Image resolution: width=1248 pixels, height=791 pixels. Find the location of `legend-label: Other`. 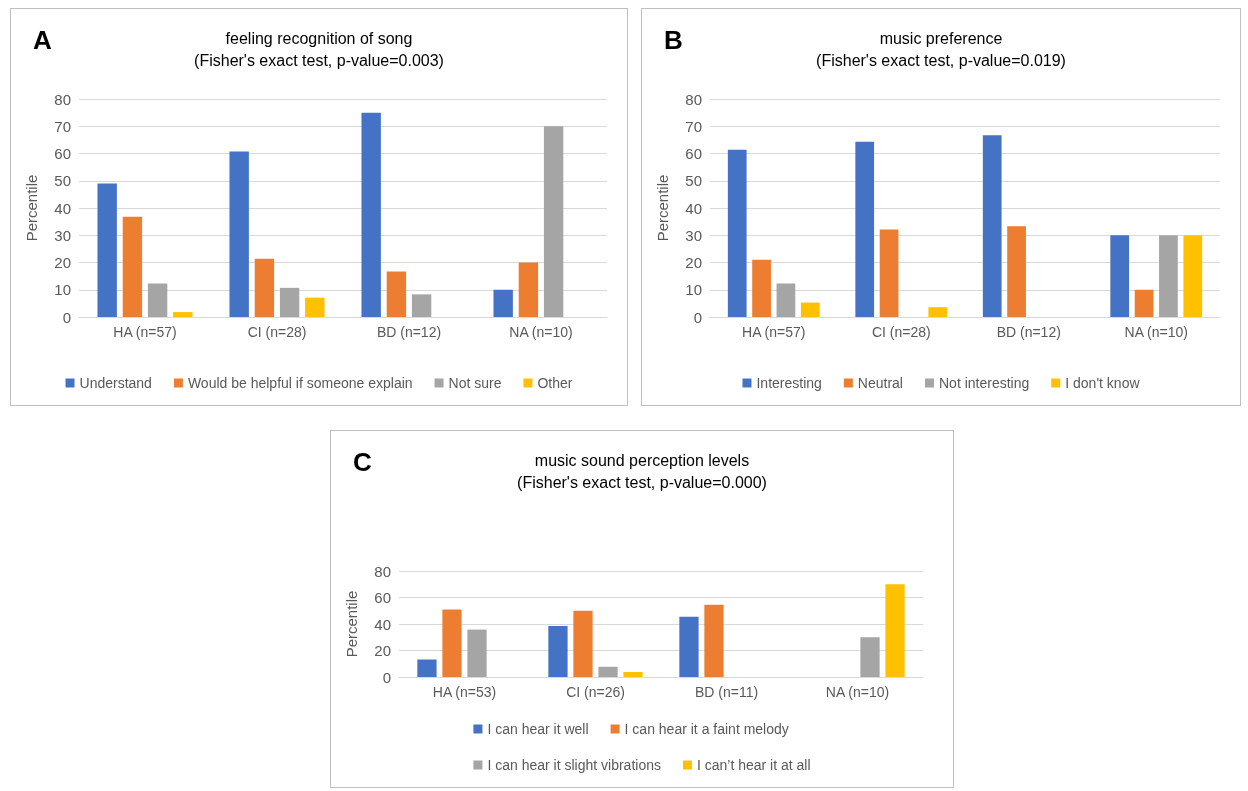

legend-label: Other is located at coordinates (555, 383).